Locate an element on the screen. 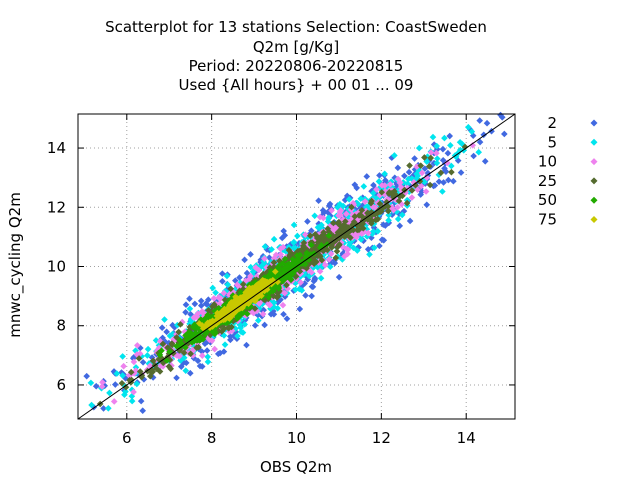 The height and width of the screenshot is (480, 640). legend-label-25: 25 is located at coordinates (547, 181).